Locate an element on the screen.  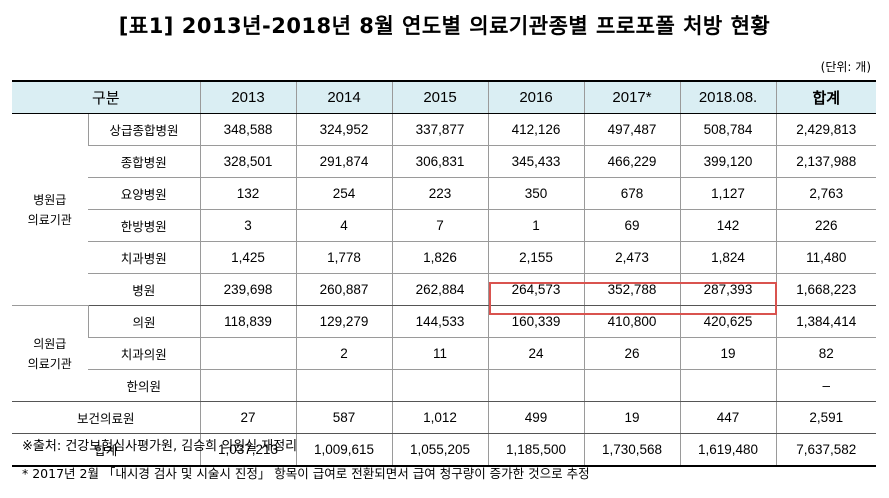
row-label: 상급종합병원 is located at coordinates (144, 129).